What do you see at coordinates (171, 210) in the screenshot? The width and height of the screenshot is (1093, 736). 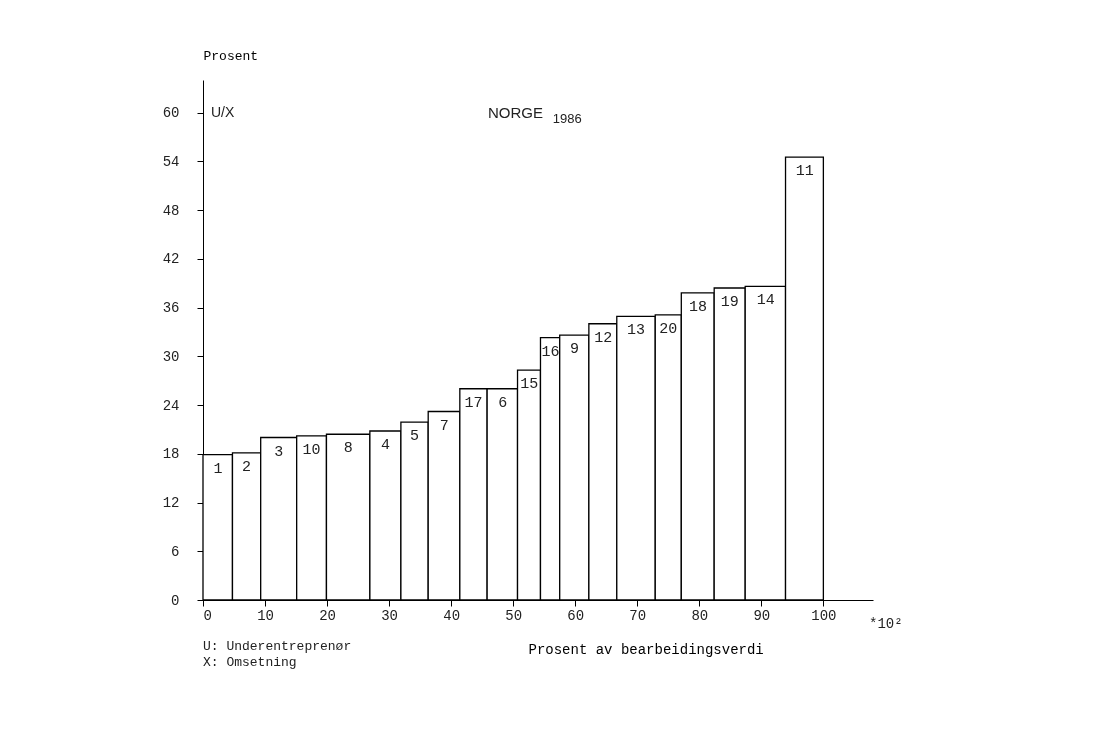 I see `y-tick-label: 48` at bounding box center [171, 210].